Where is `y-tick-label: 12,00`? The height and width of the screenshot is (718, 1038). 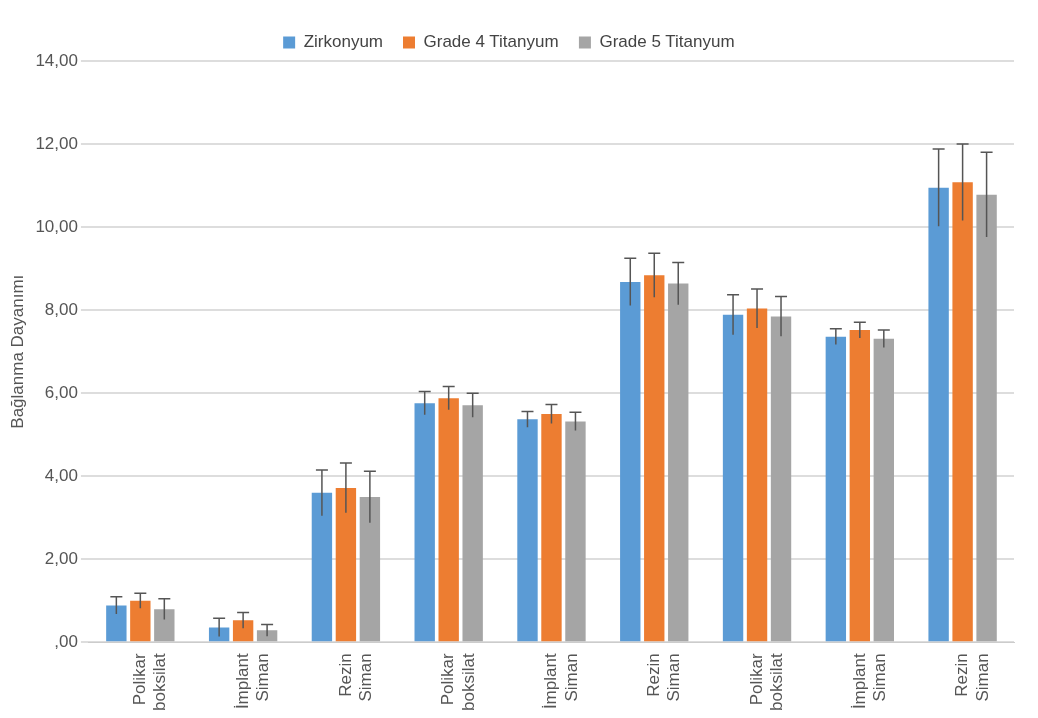 y-tick-label: 12,00 is located at coordinates (56, 143).